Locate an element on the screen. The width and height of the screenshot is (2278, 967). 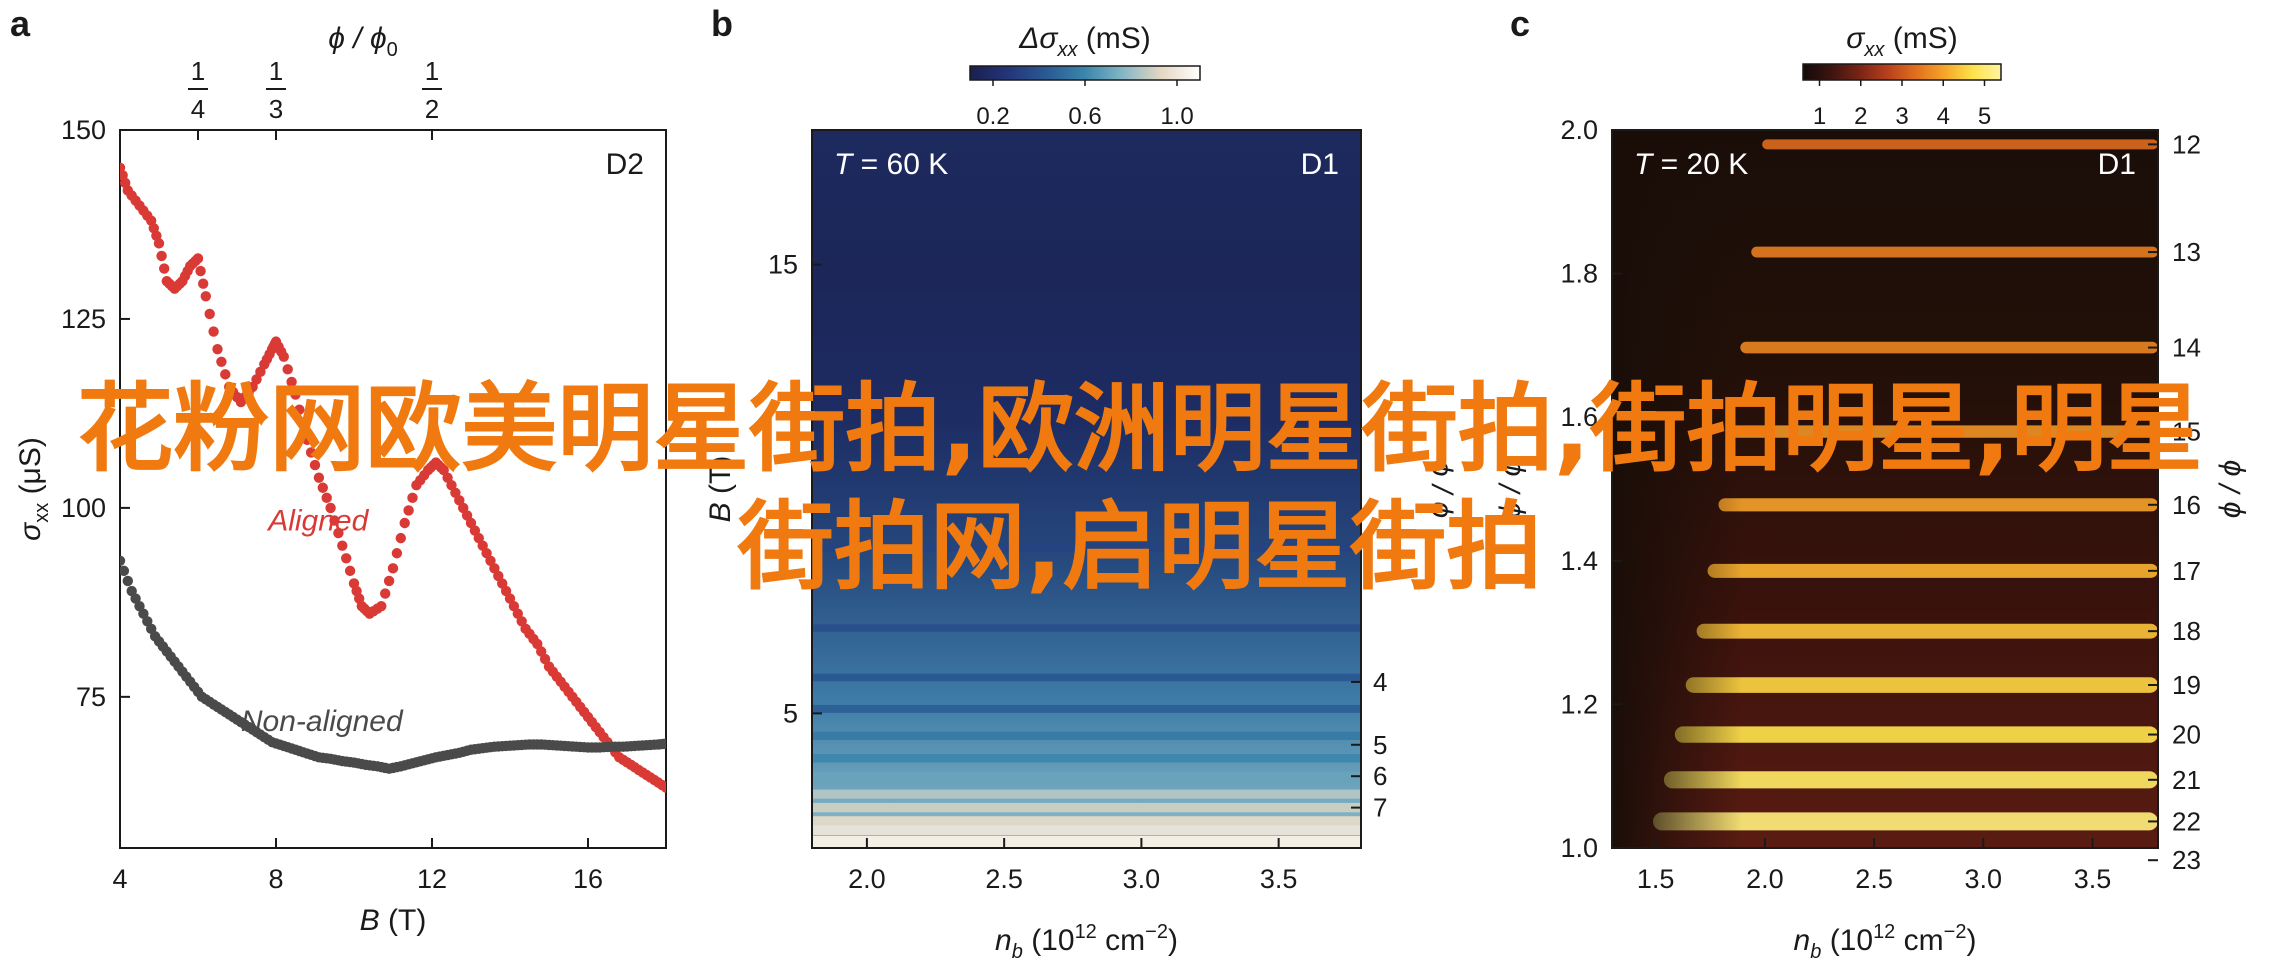
colorbar-tick-label-c: 4 is located at coordinates (1943, 116).